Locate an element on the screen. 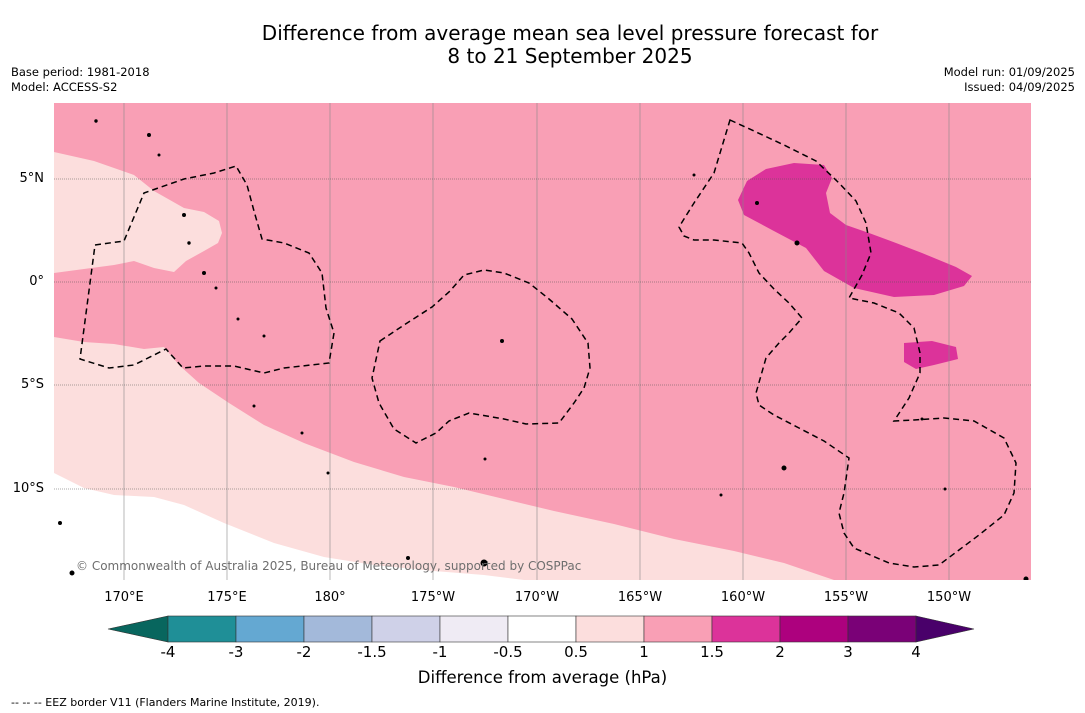 This screenshot has width=1085, height=713. base-period: Base period: 1981-2018 is located at coordinates (80, 72).